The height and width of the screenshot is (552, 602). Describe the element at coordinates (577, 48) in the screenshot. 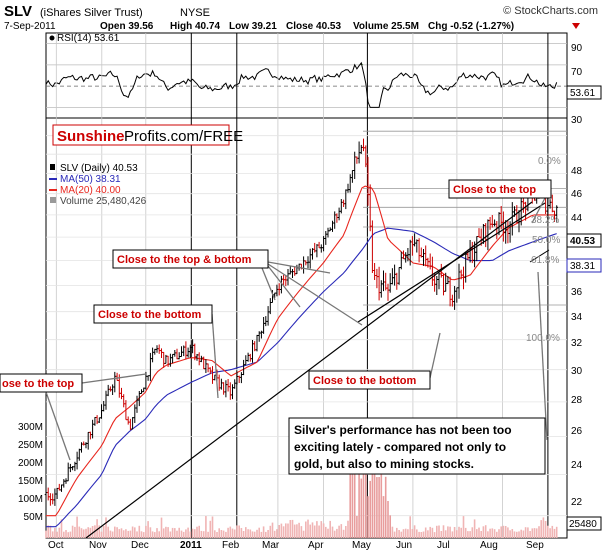

I see `rsi-tick-90: 90` at that location.